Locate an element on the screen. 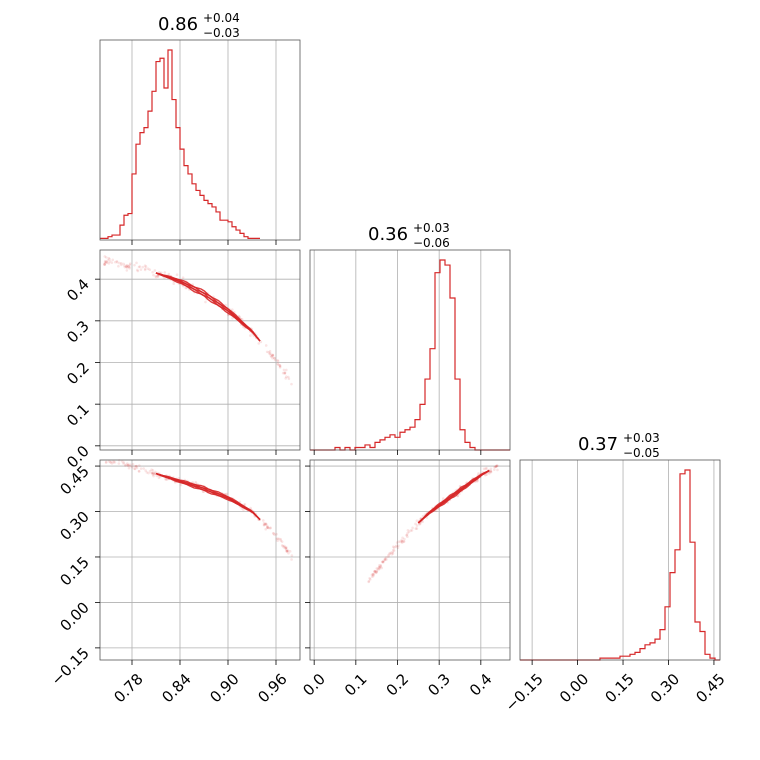 The width and height of the screenshot is (760, 760). scatter-panel-0-2: 0.78 0.84 0.90 0.96 −0.15 0.00 0.15 0.30 0.45 is located at coordinates (174, 582).